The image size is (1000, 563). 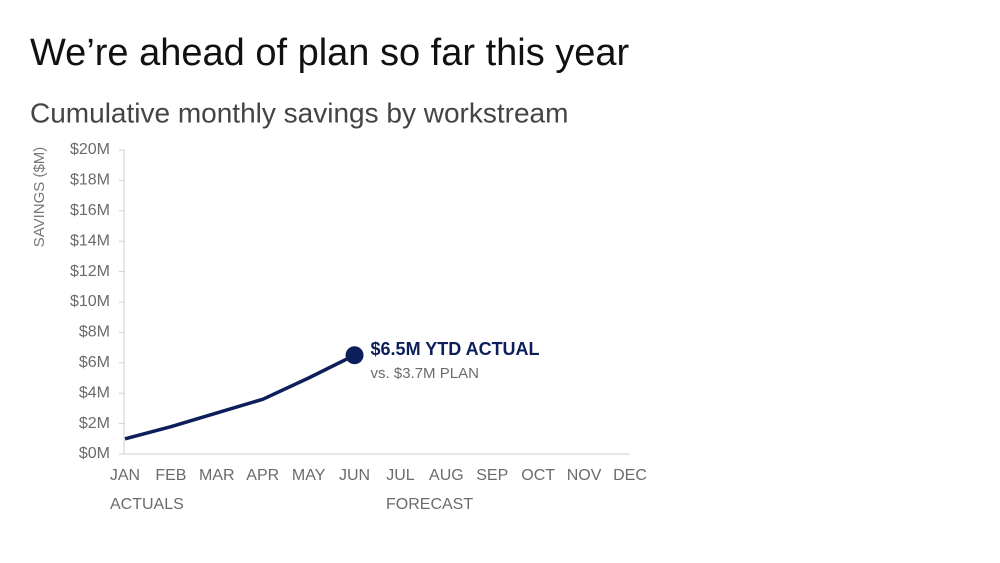 What do you see at coordinates (630, 475) in the screenshot?
I see `x-tick-label: DEC` at bounding box center [630, 475].